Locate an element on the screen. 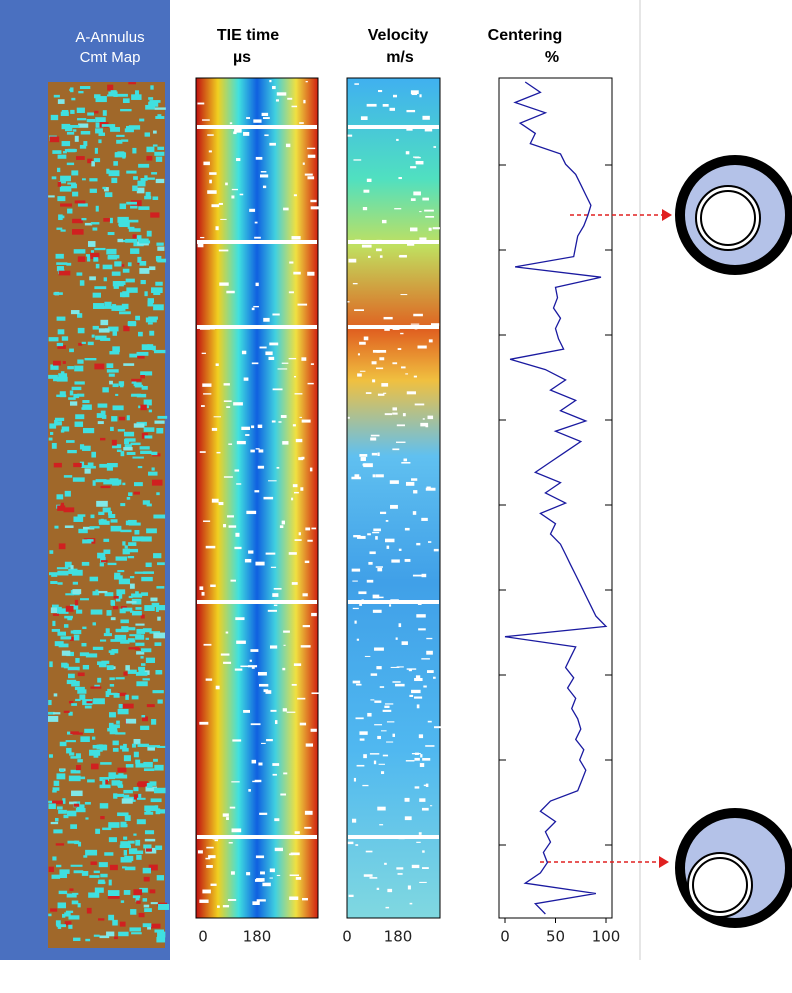  tick-label: 0 is located at coordinates (203, 937).